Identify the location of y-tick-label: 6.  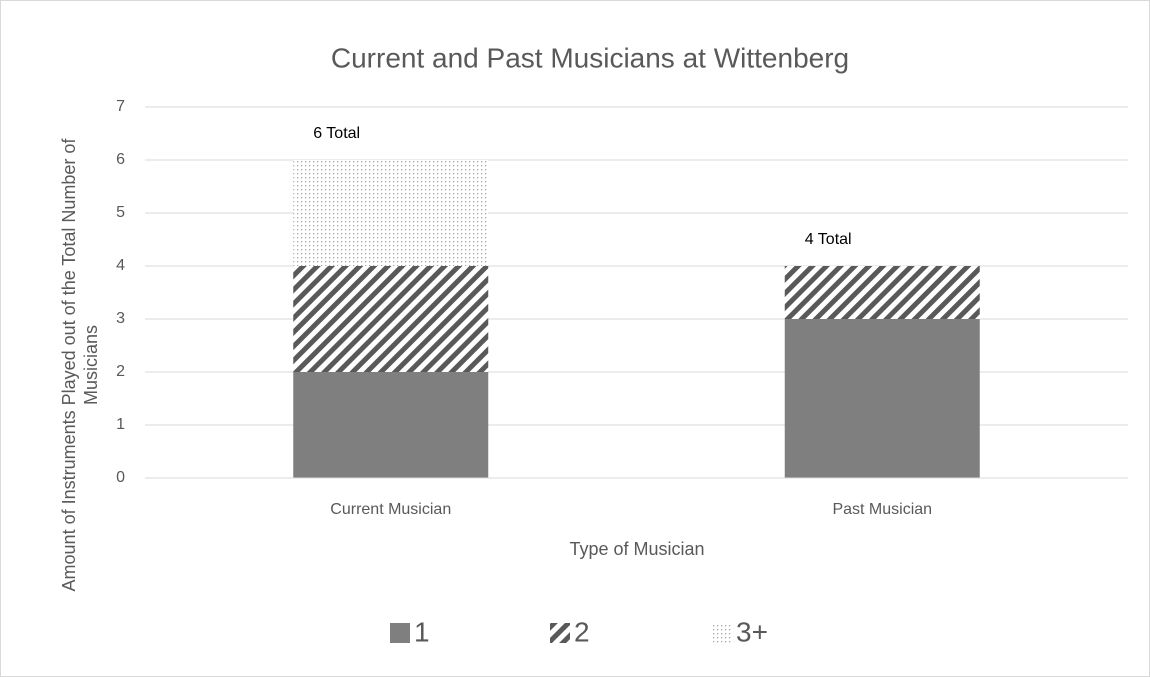
(120, 159).